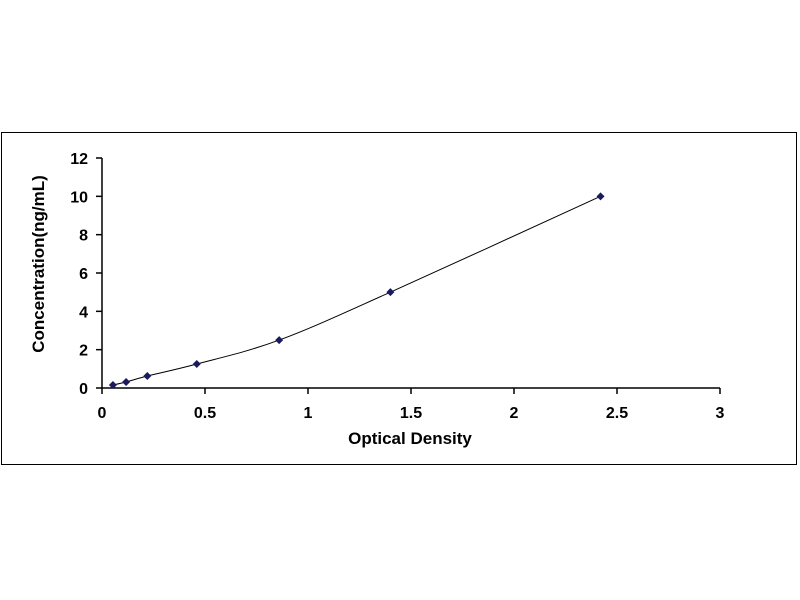  What do you see at coordinates (205, 413) in the screenshot?
I see `x-tick-label: 0.5` at bounding box center [205, 413].